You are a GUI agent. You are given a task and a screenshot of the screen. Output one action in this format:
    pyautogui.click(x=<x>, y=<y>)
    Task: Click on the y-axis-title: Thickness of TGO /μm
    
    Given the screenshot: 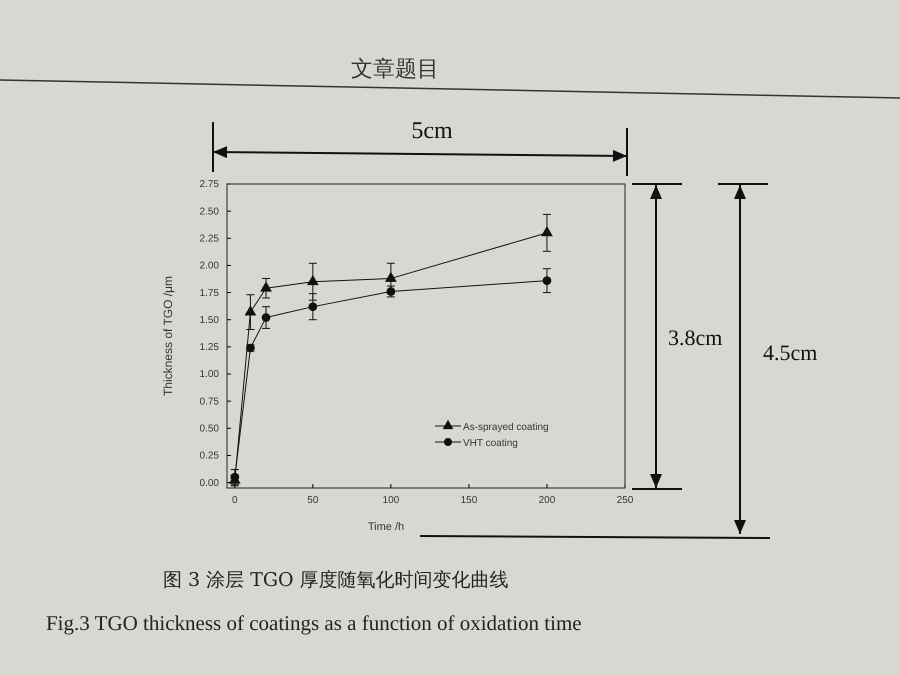 What is the action you would take?
    pyautogui.click(x=168, y=336)
    